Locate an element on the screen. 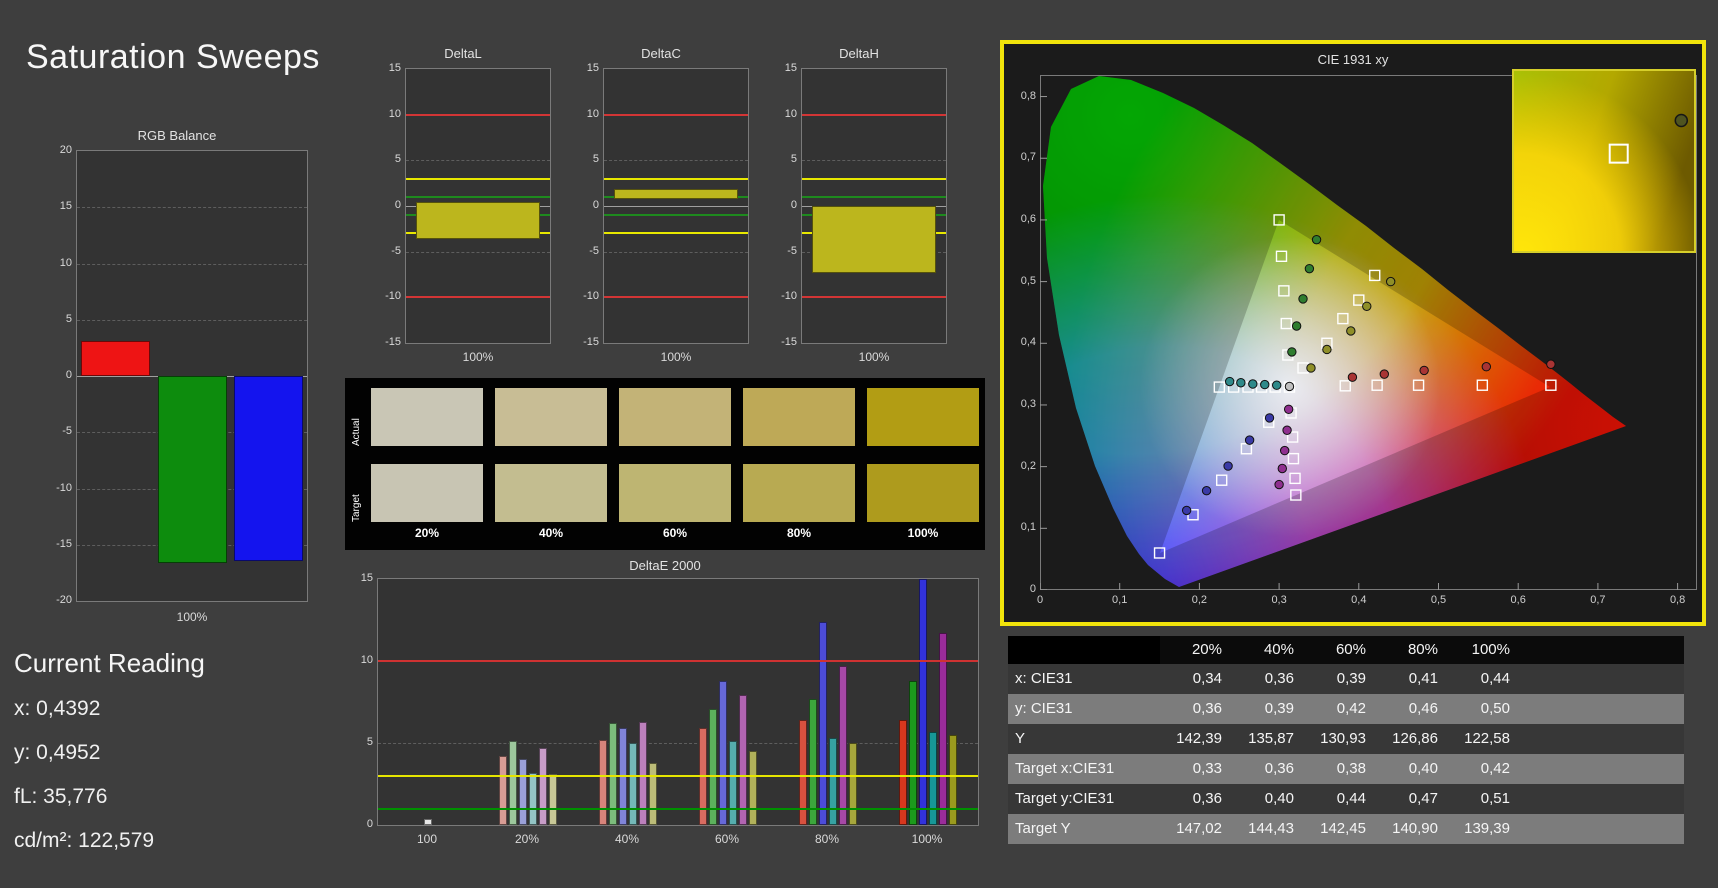 The height and width of the screenshot is (888, 1718). plot-area is located at coordinates (676, 206).